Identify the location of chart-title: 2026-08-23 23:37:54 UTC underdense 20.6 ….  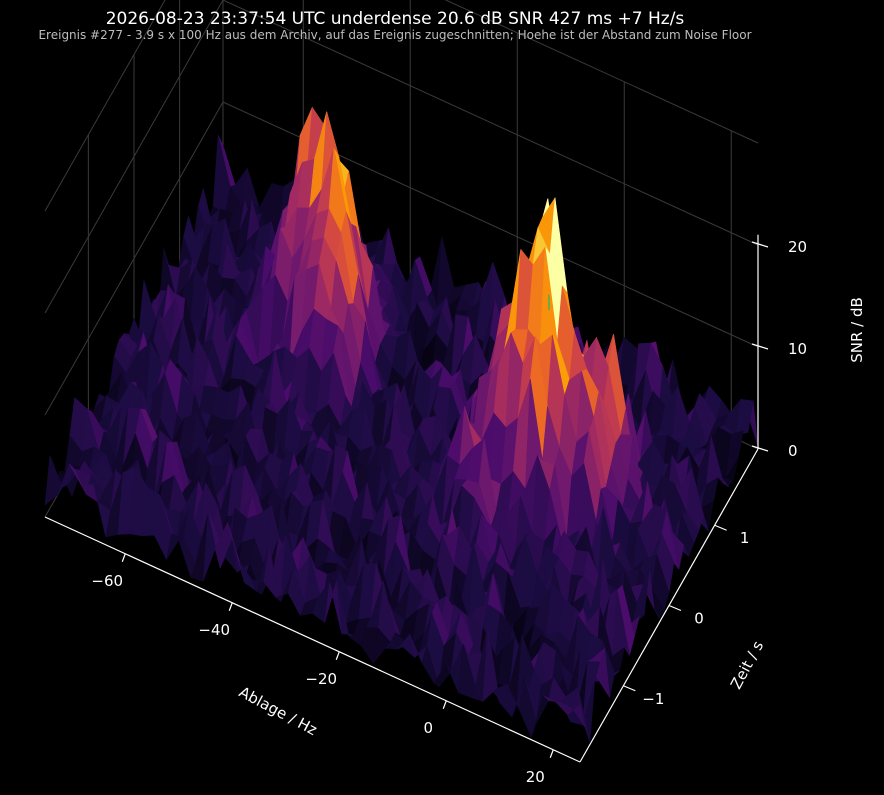
(395, 19).